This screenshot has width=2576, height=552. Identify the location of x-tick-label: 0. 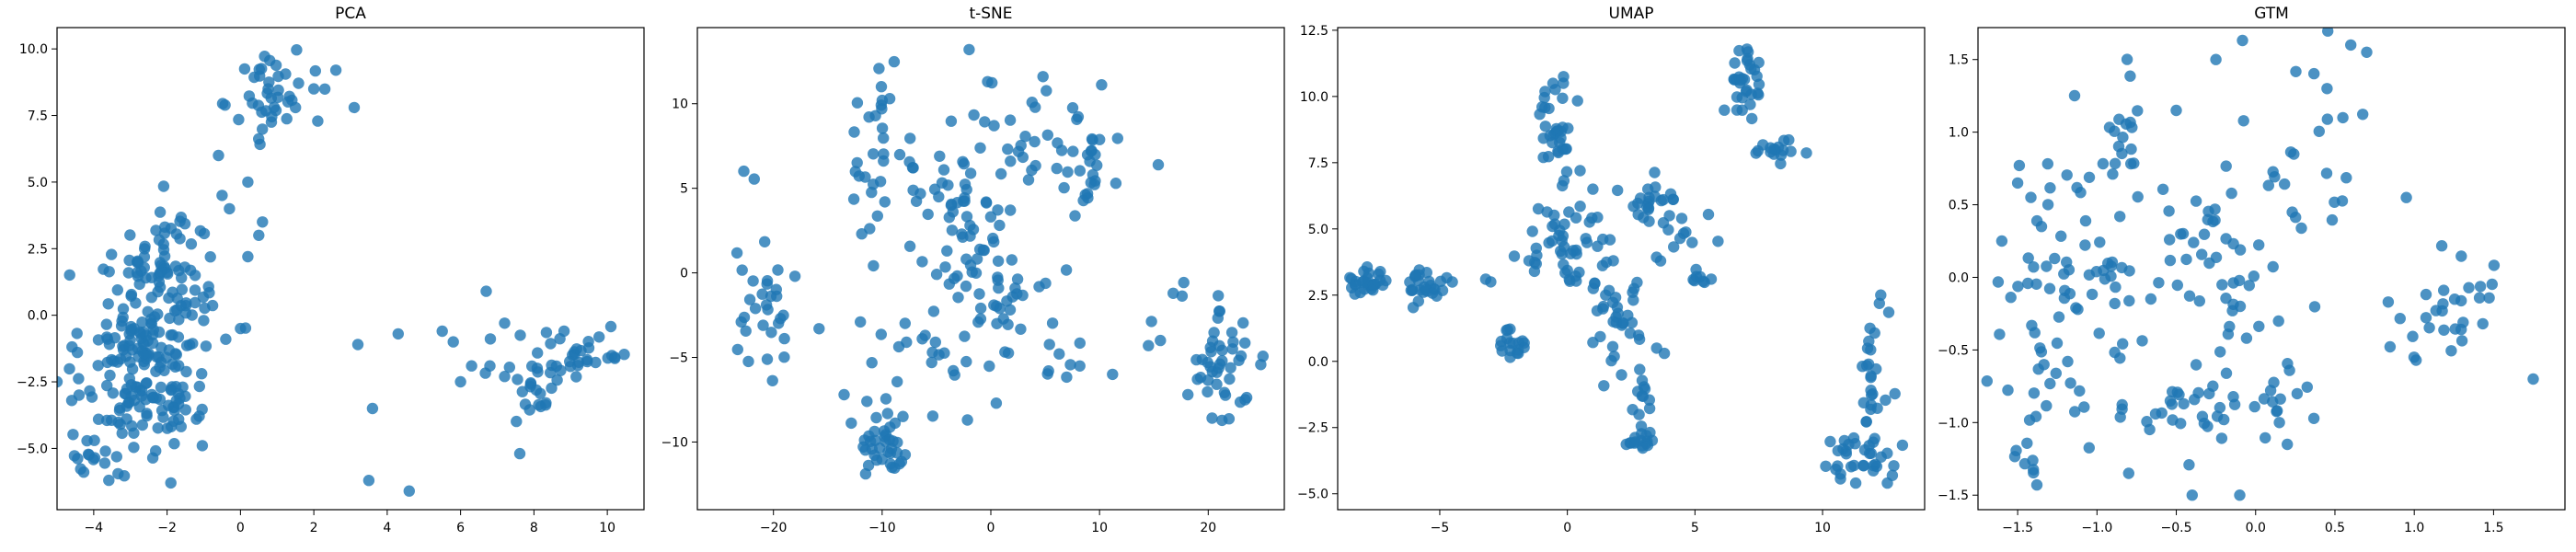
(1567, 528).